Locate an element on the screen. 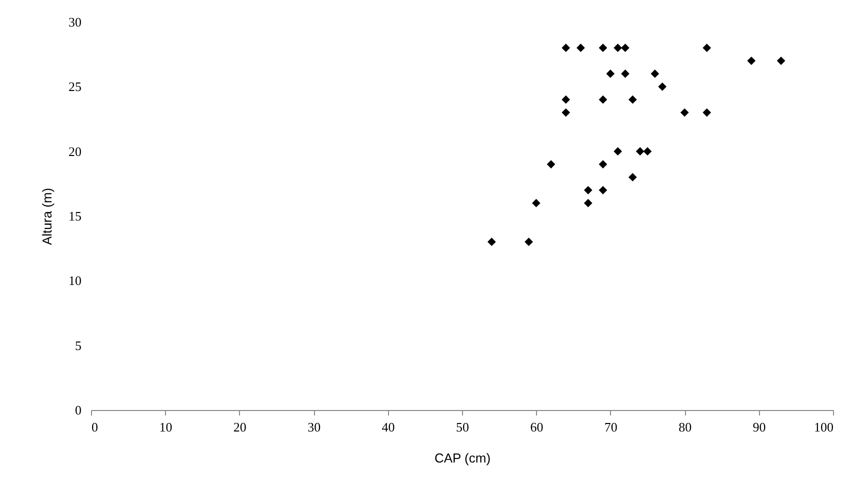  x-tick-label: 40 is located at coordinates (388, 427).